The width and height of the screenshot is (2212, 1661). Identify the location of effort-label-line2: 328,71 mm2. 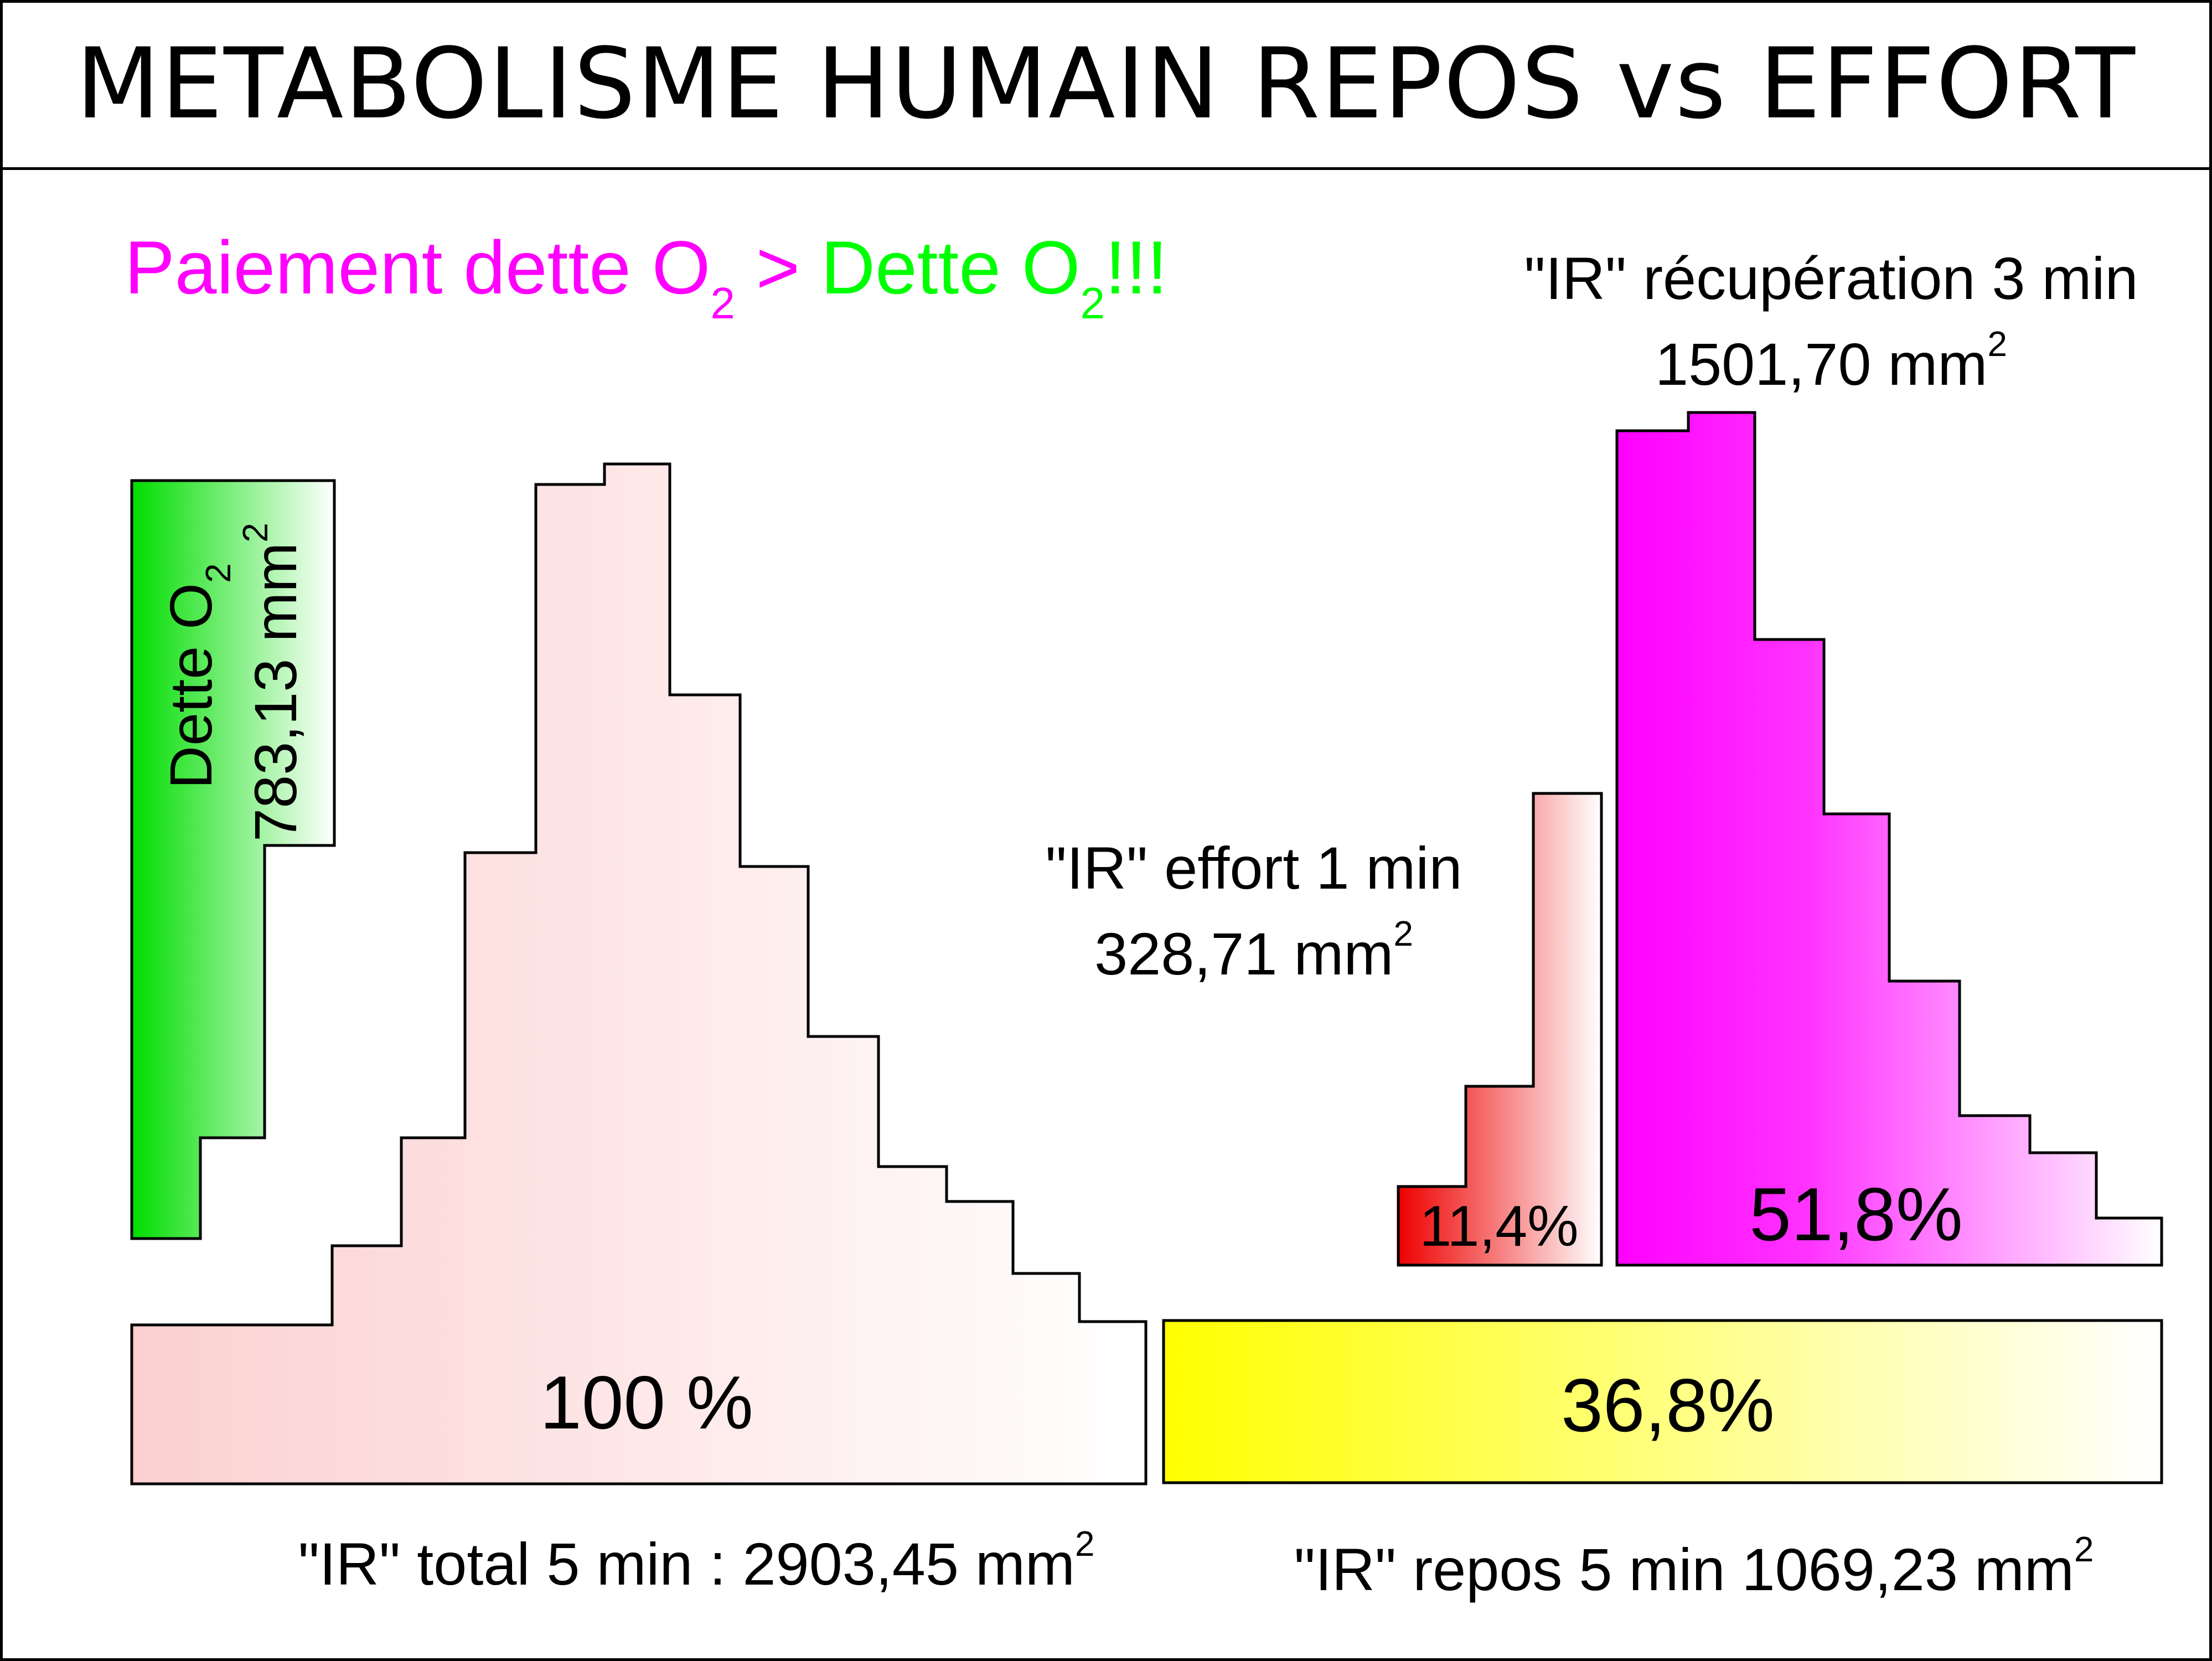
(1253, 950).